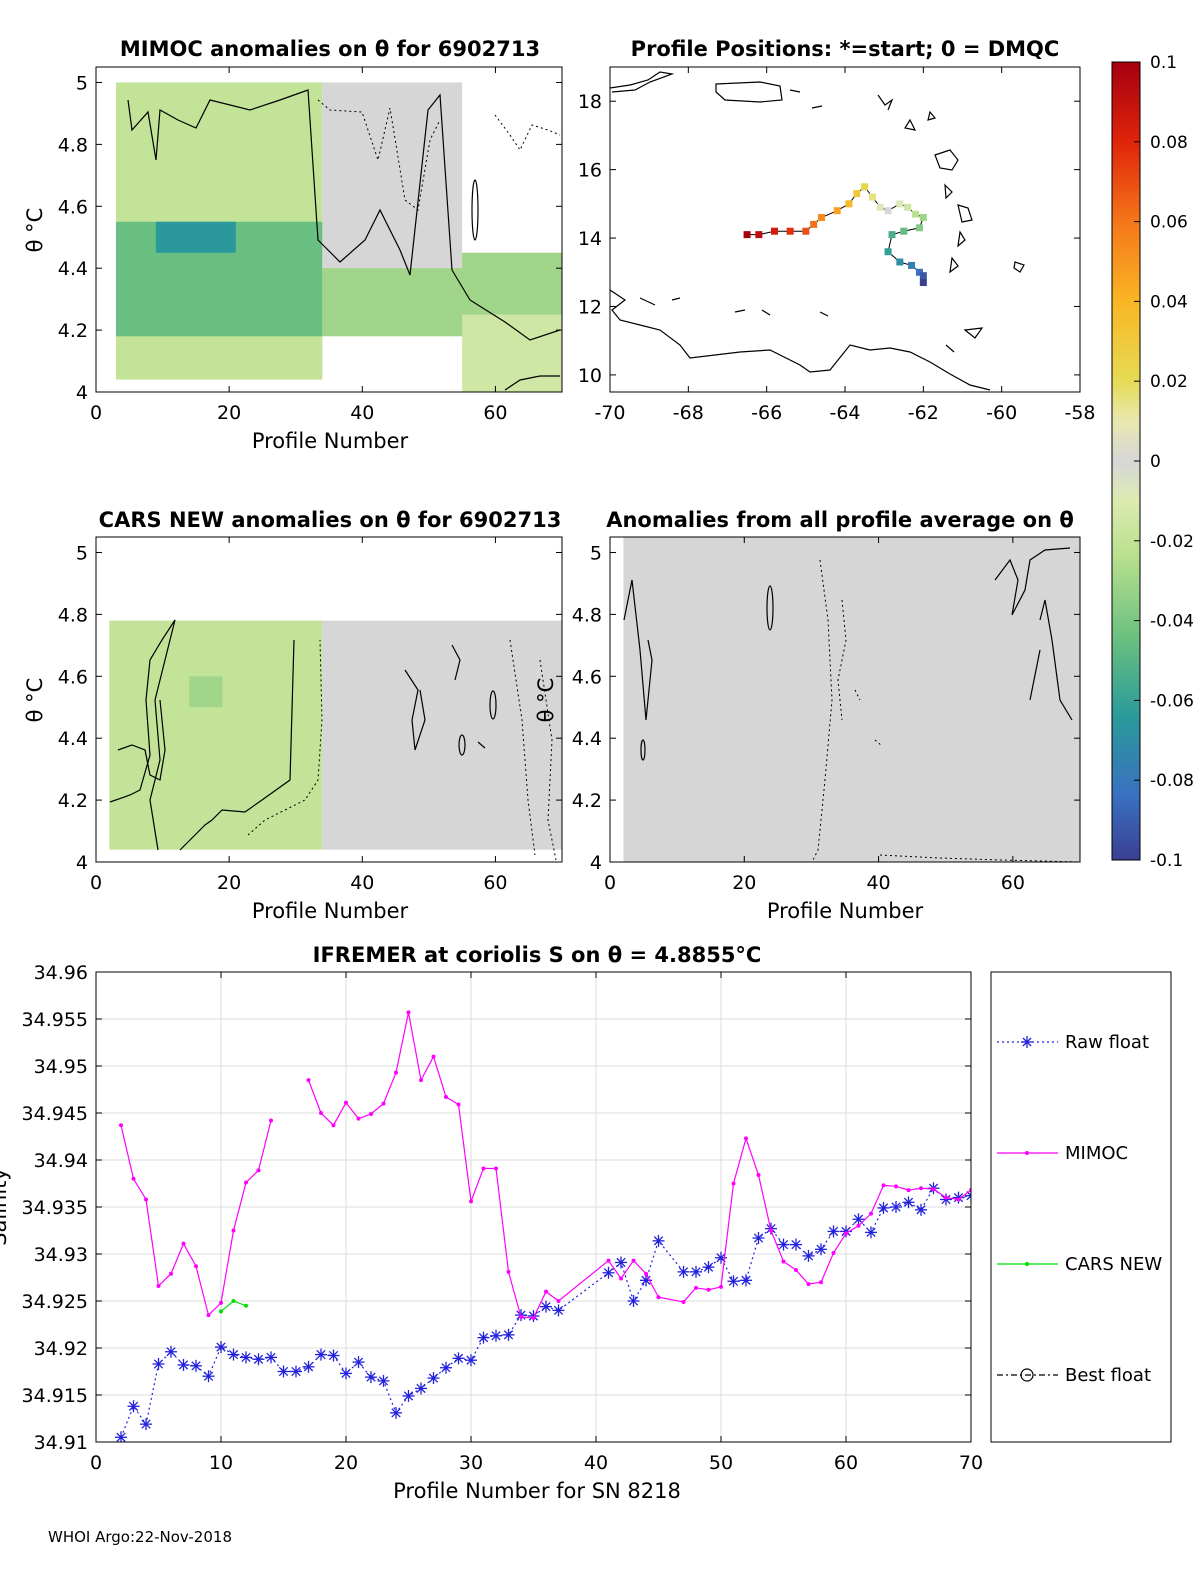 The width and height of the screenshot is (1200, 1575). What do you see at coordinates (688, 413) in the screenshot?
I see `x-tick-label: -68` at bounding box center [688, 413].